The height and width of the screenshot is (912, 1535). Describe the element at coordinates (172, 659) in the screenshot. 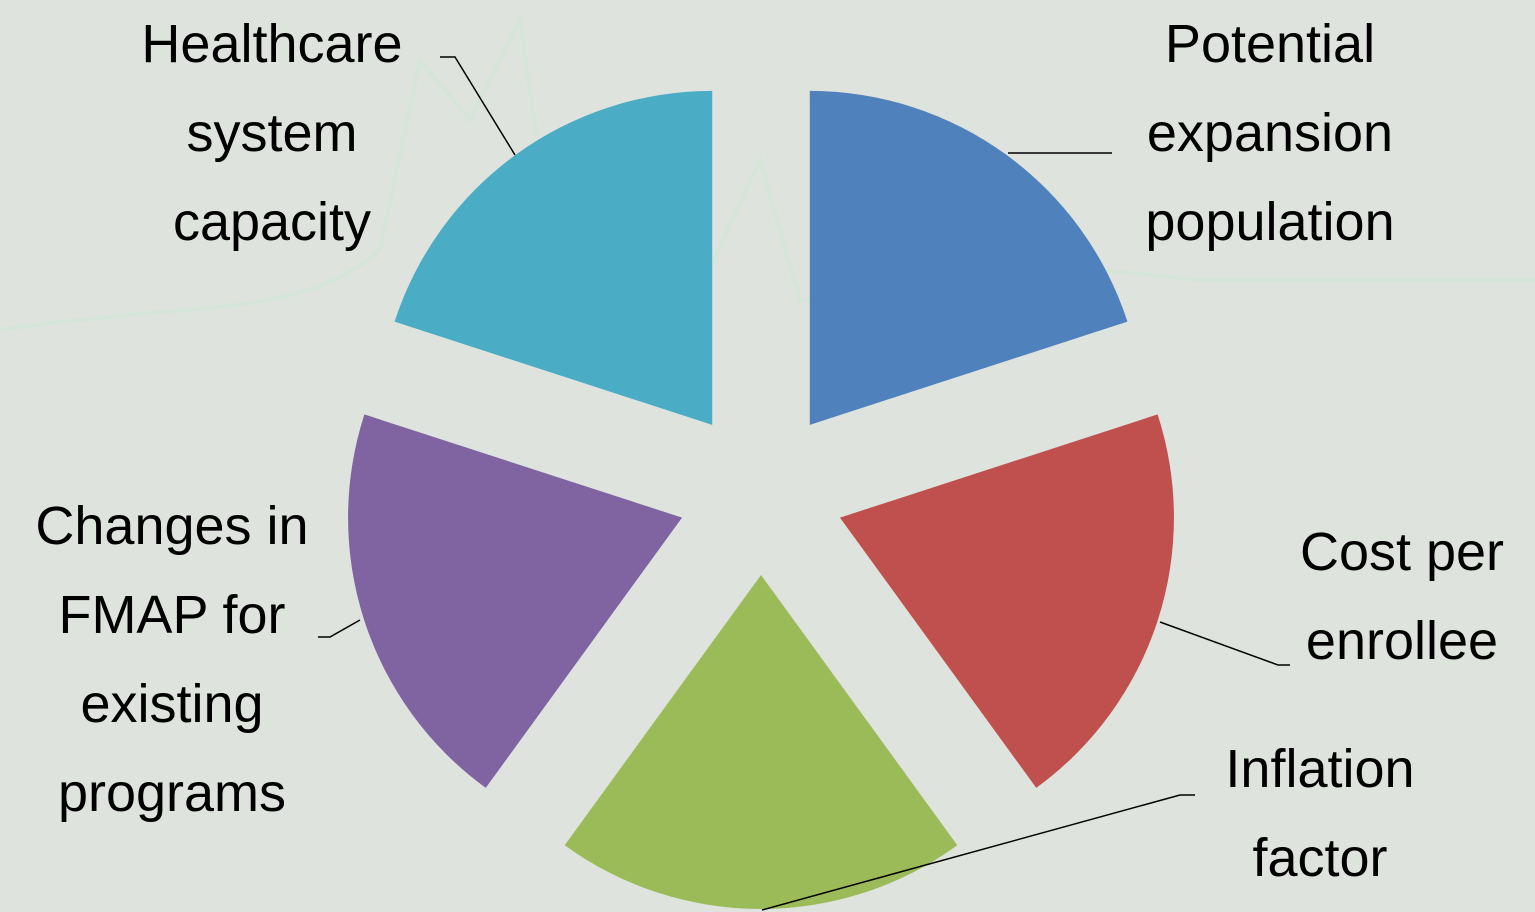

I see `slice-label: Changes in FMAP for existing programs` at that location.